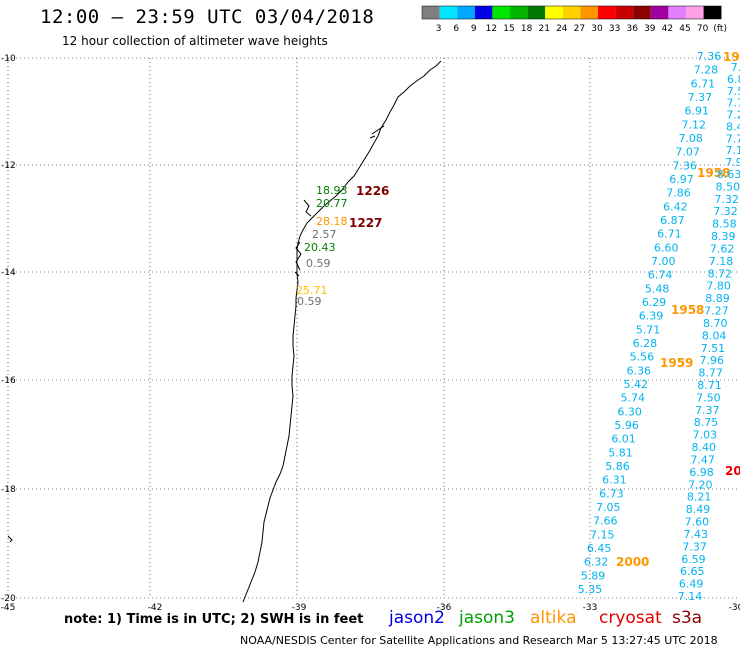  I want to click on pass-time-label: 19, so click(731, 57).